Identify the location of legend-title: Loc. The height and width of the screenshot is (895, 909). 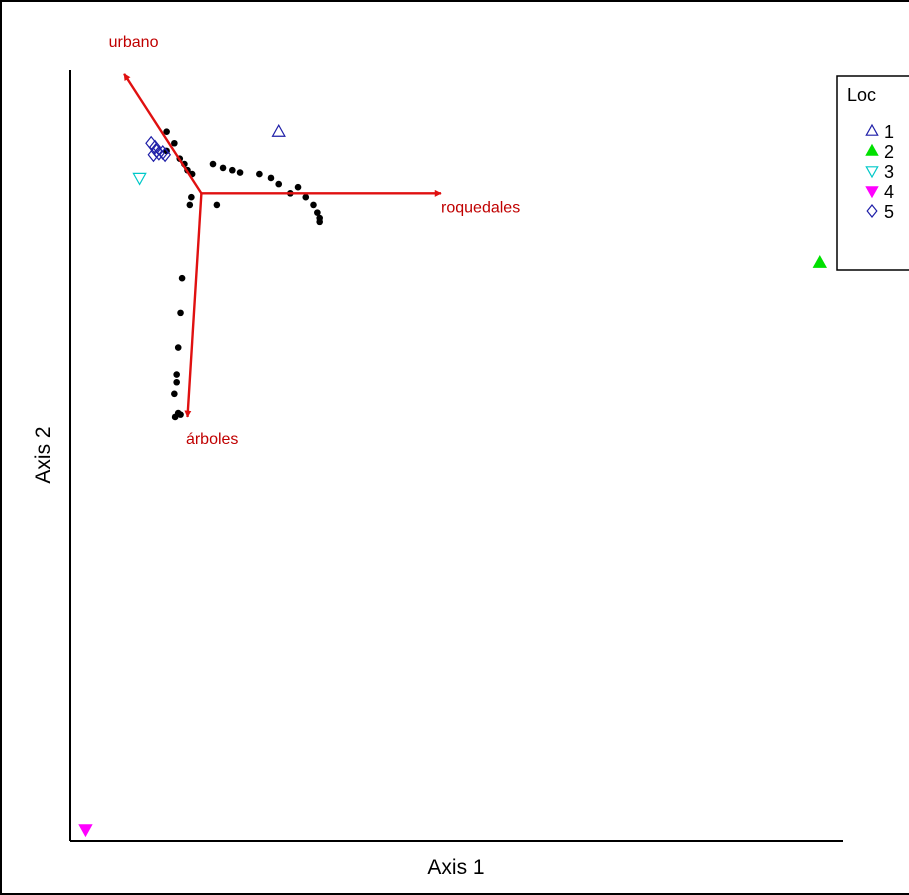
(861, 95).